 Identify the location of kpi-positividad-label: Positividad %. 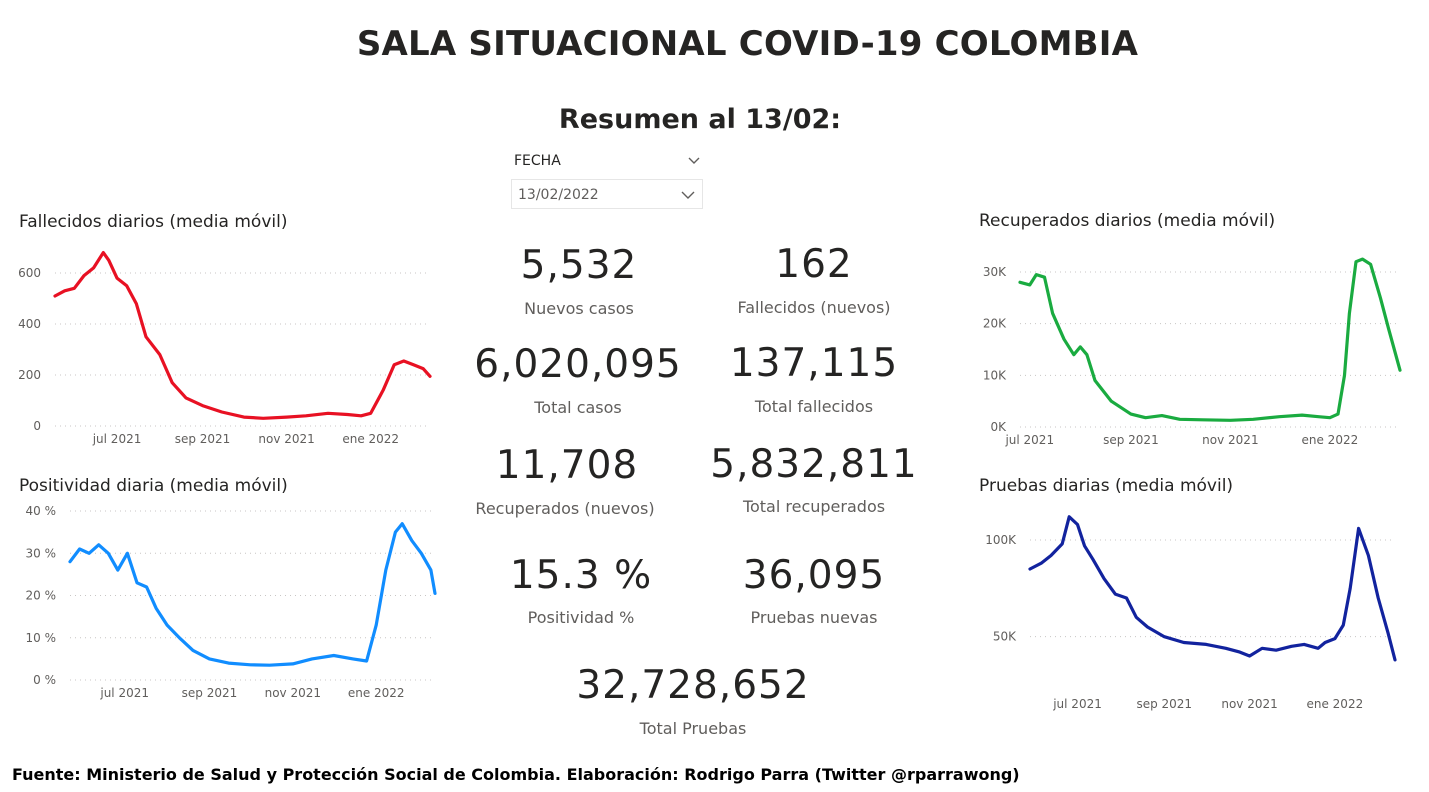
(581, 617).